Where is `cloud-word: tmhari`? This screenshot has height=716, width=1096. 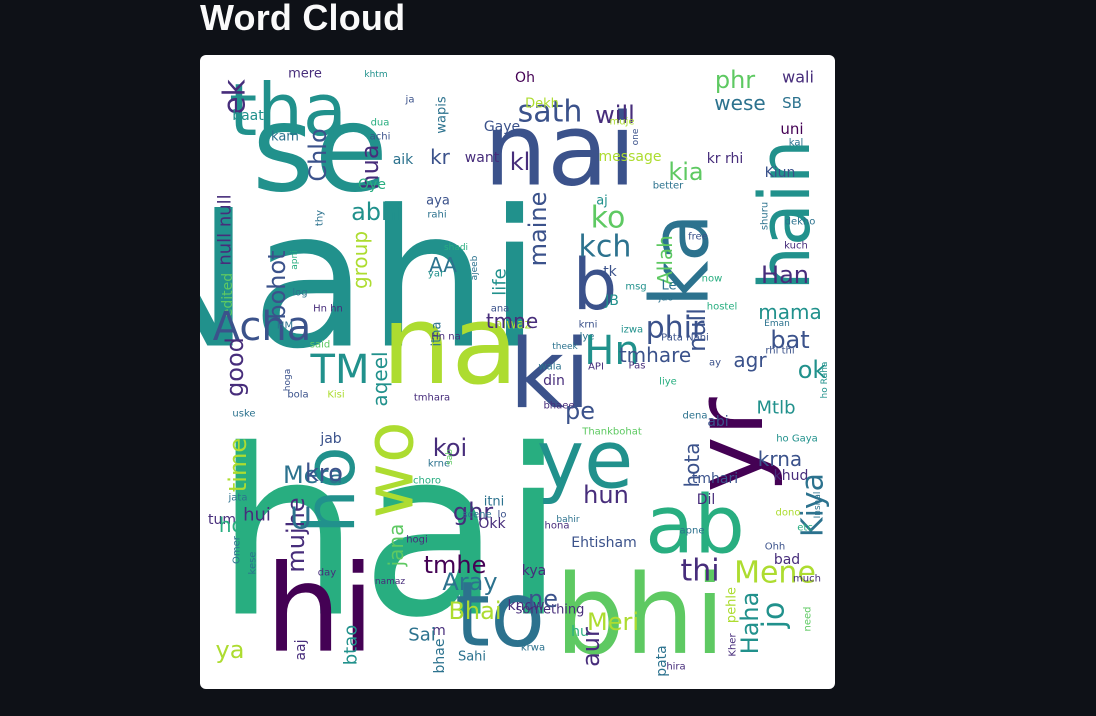
cloud-word: tmhari is located at coordinates (715, 479).